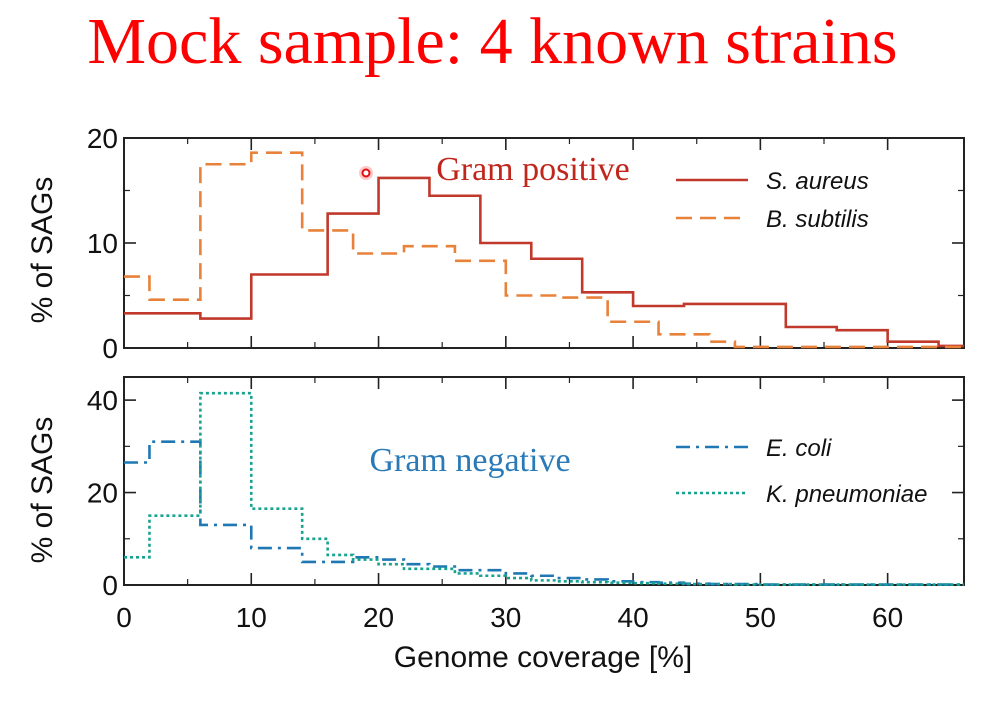  Describe the element at coordinates (846, 494) in the screenshot. I see `legend-label-k-pneumoniae: K. pneumoniae` at that location.